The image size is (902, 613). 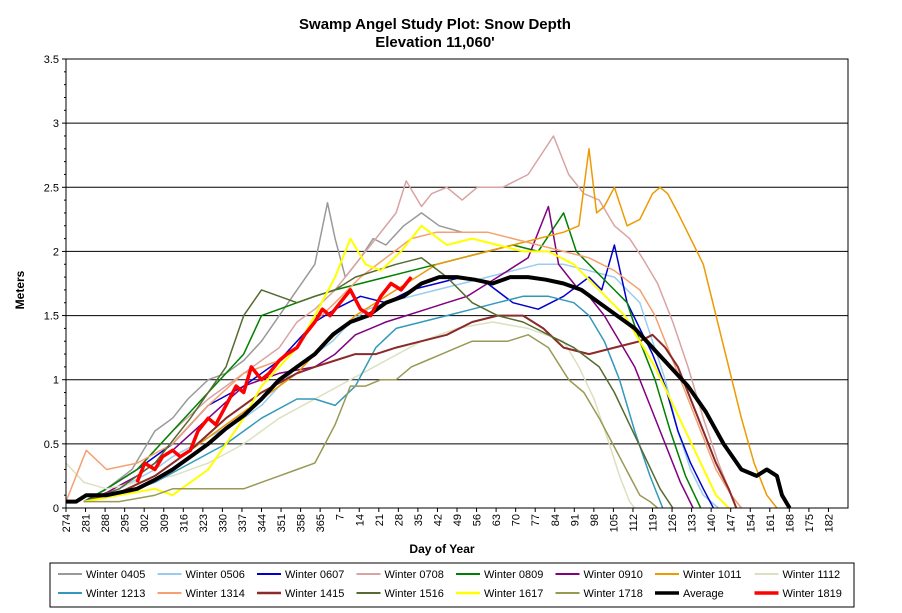 What do you see at coordinates (215, 575) in the screenshot?
I see `legend-label: Winter 0506` at bounding box center [215, 575].